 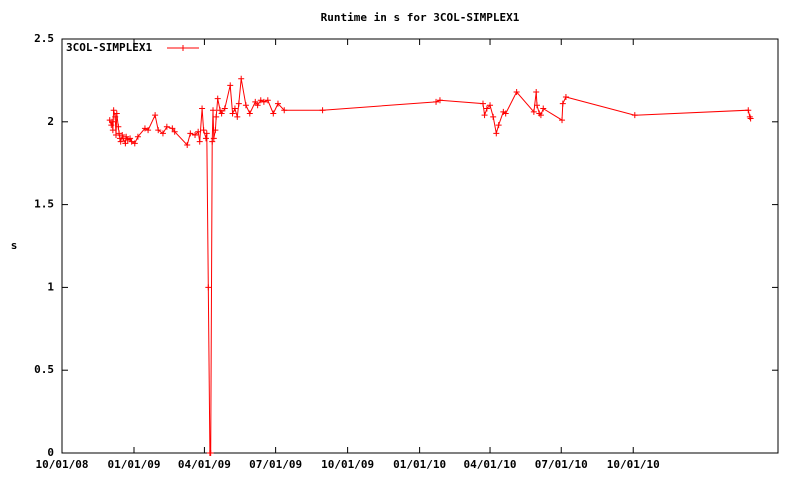 I want to click on x-tick-label: 04/01/09, so click(x=204, y=464).